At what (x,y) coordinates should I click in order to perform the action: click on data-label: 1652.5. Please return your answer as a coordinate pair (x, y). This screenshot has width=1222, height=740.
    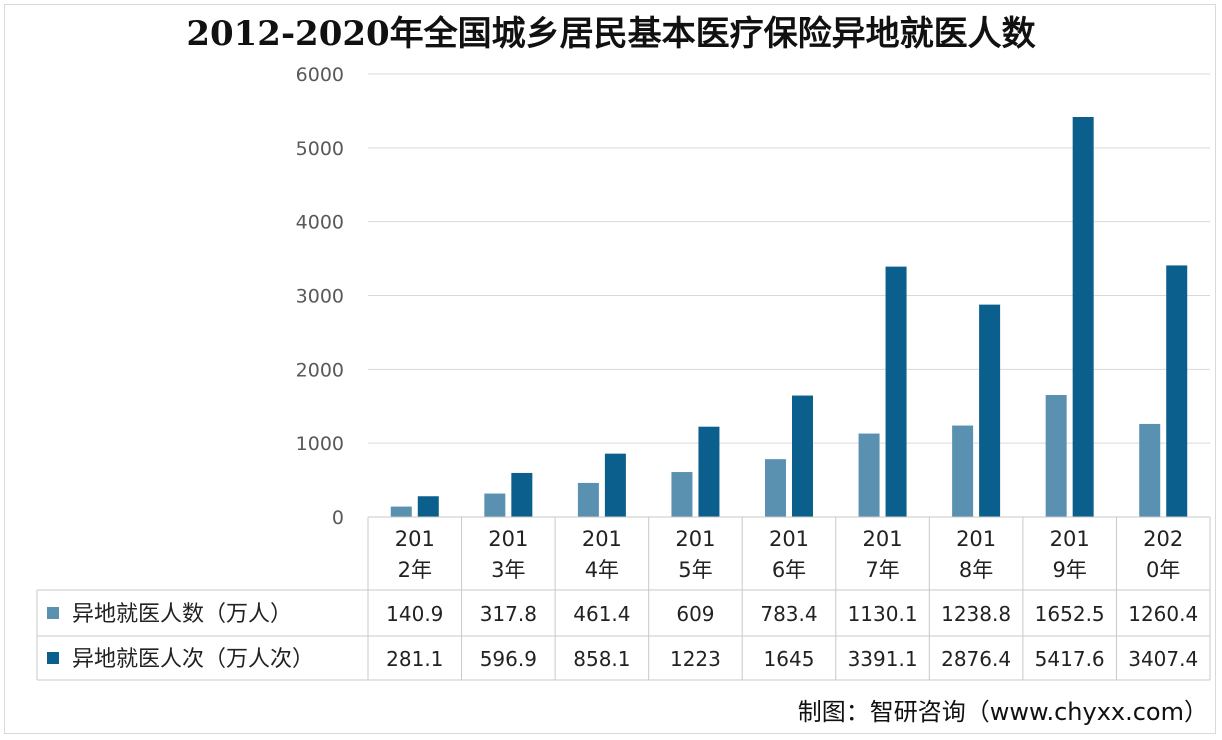
    Looking at the image, I should click on (1070, 614).